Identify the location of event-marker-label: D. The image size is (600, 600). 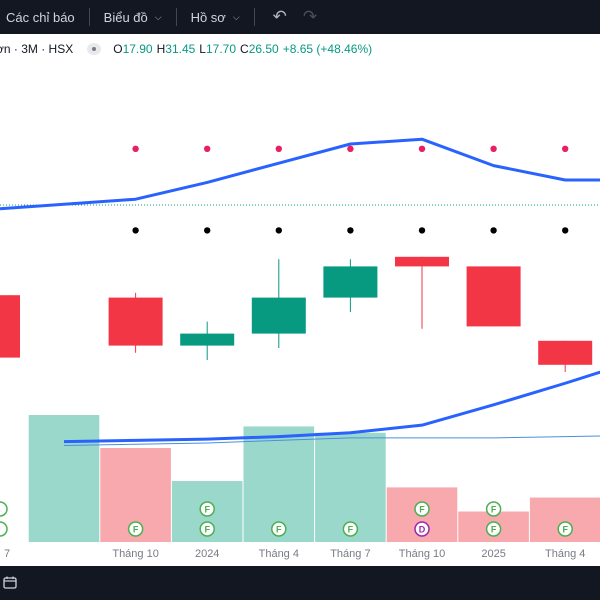
(422, 530).